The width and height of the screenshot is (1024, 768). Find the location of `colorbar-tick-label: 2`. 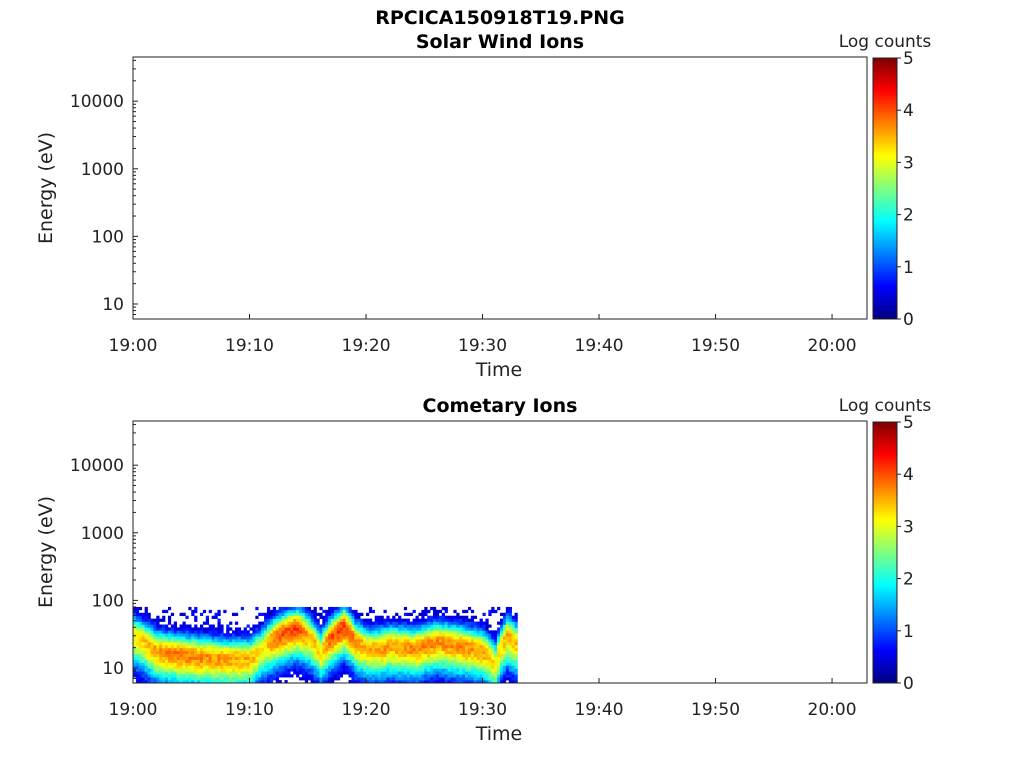

colorbar-tick-label: 2 is located at coordinates (908, 580).